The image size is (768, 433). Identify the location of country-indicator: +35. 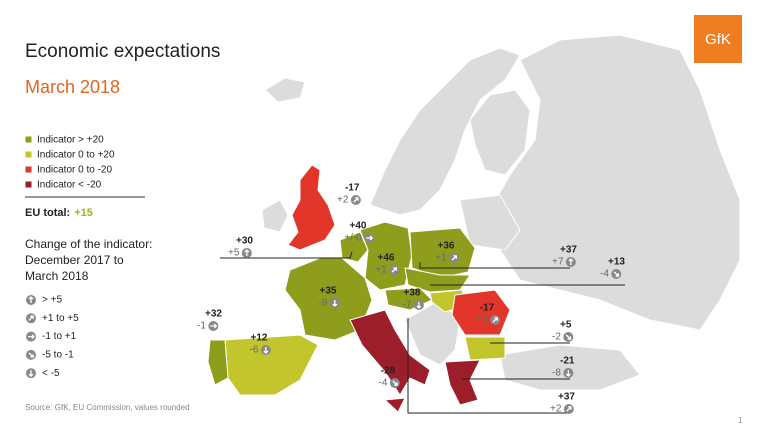
(328, 291).